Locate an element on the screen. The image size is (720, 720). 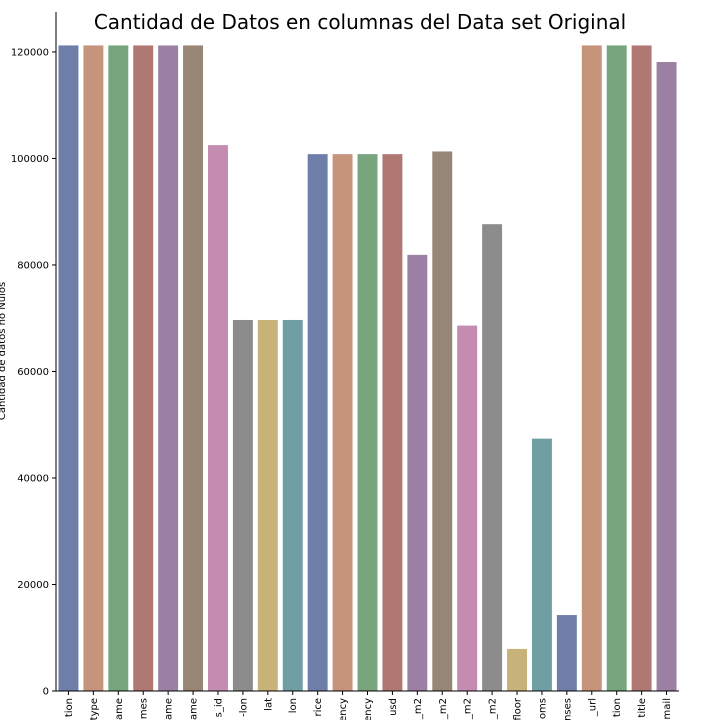
y-tick-label: 120000 is located at coordinates (30, 52).